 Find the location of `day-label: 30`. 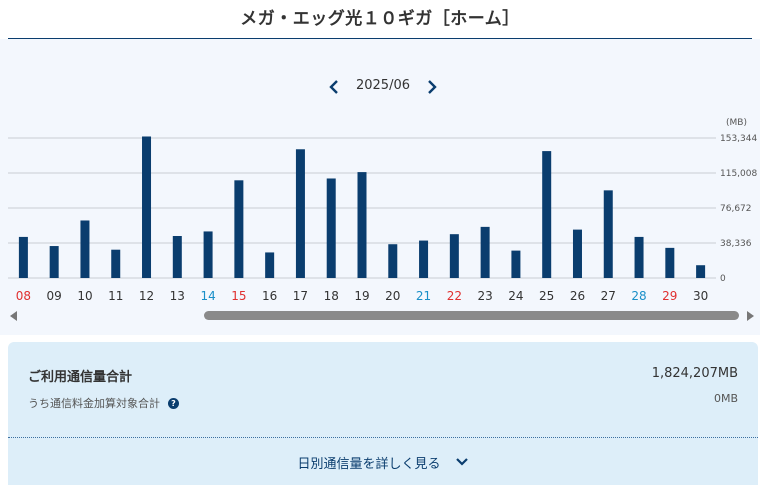

day-label: 30 is located at coordinates (700, 296).